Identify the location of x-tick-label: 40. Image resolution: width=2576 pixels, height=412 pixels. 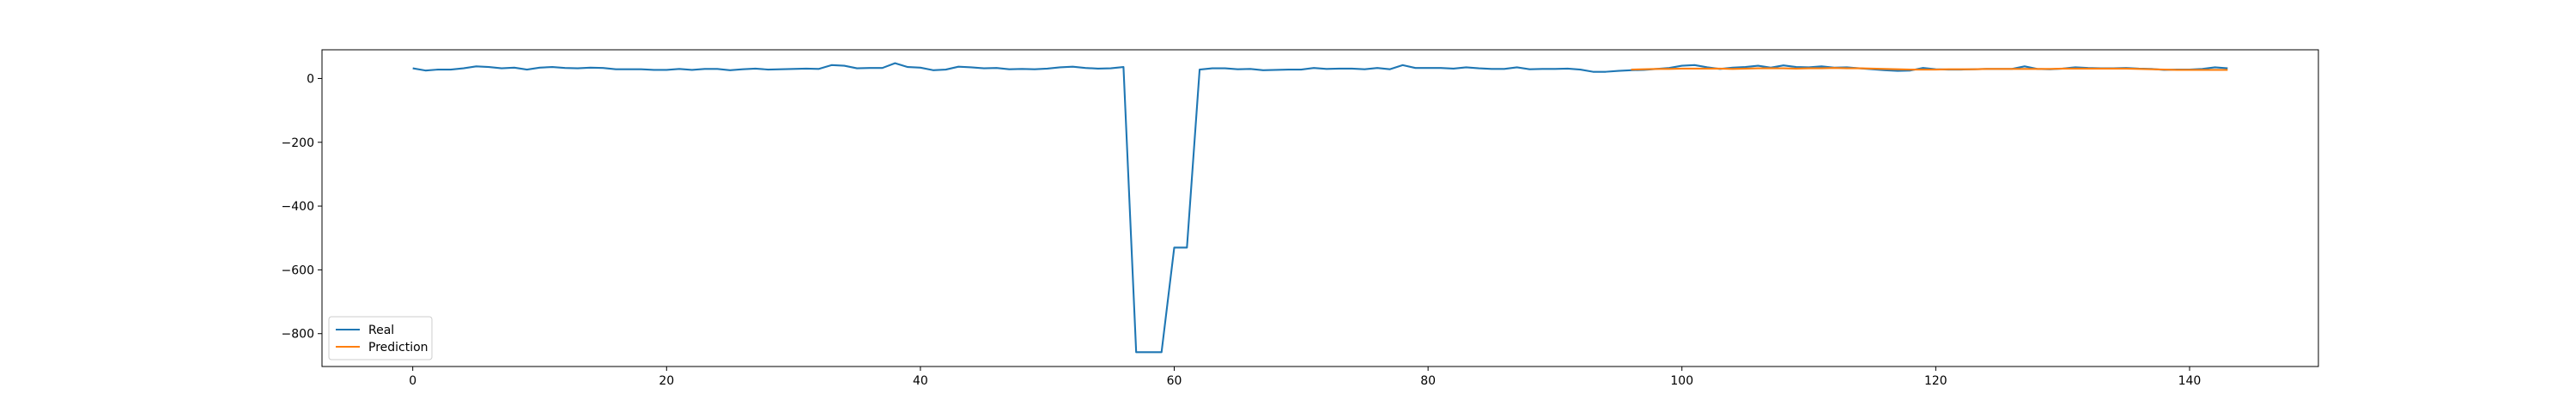
(921, 381).